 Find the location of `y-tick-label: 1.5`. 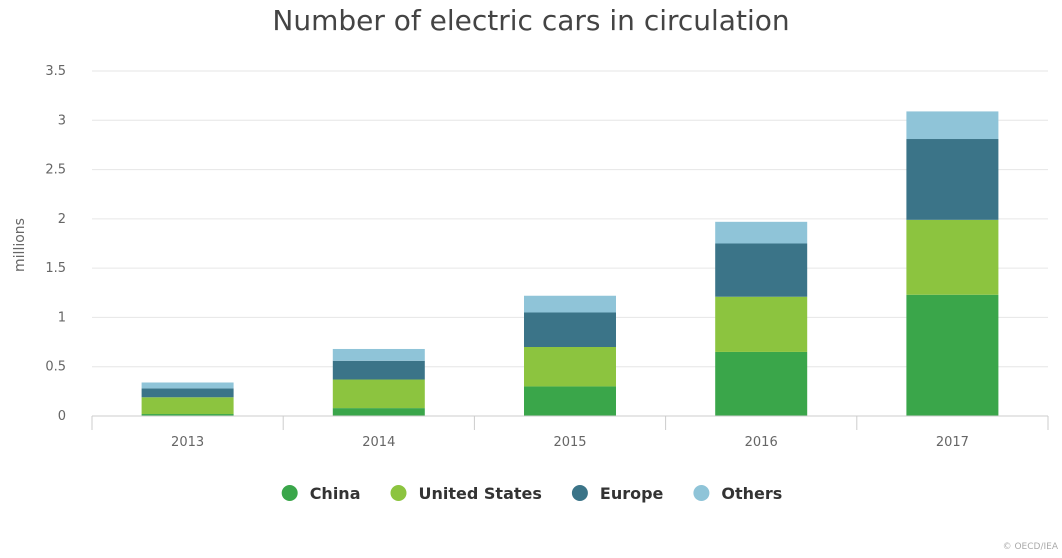

y-tick-label: 1.5 is located at coordinates (55, 268).